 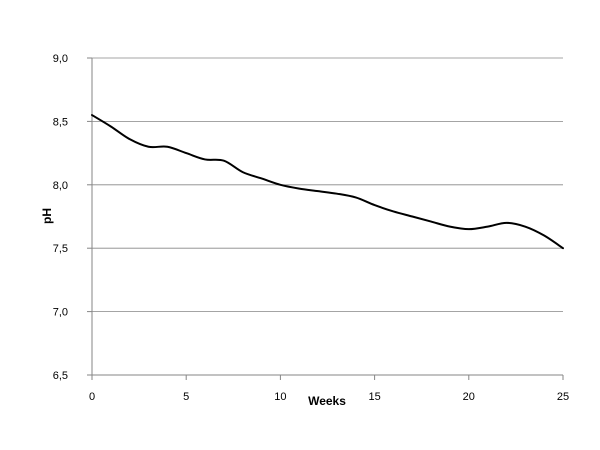 What do you see at coordinates (186, 397) in the screenshot?
I see `x-tick-label: 5` at bounding box center [186, 397].